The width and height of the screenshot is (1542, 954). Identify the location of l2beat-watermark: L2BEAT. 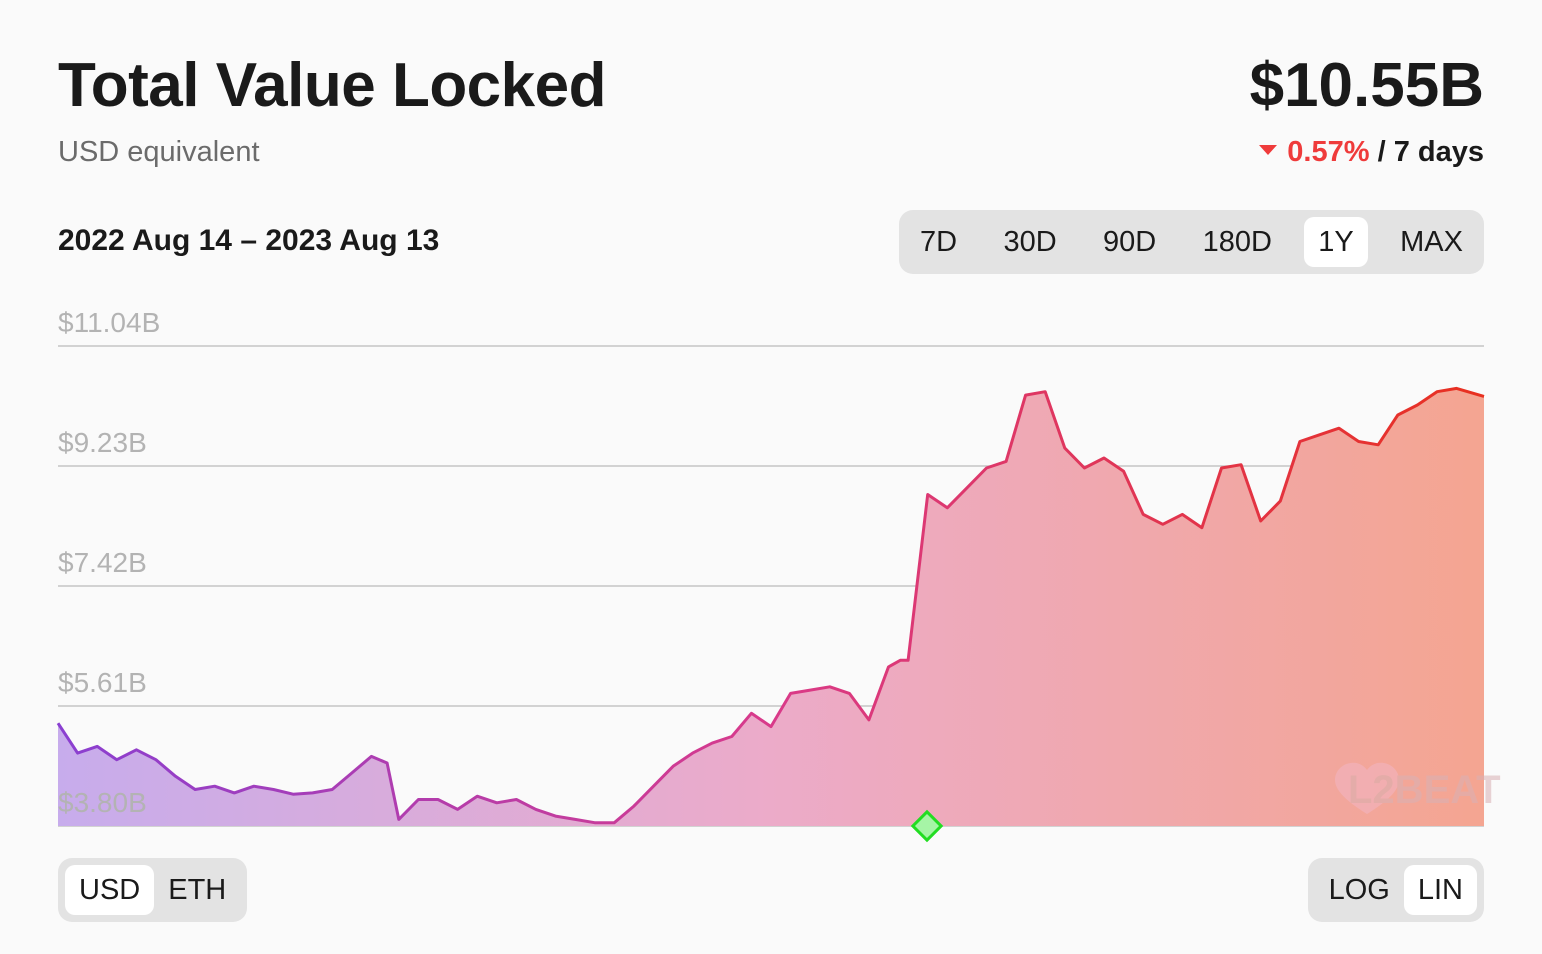
(1418, 788).